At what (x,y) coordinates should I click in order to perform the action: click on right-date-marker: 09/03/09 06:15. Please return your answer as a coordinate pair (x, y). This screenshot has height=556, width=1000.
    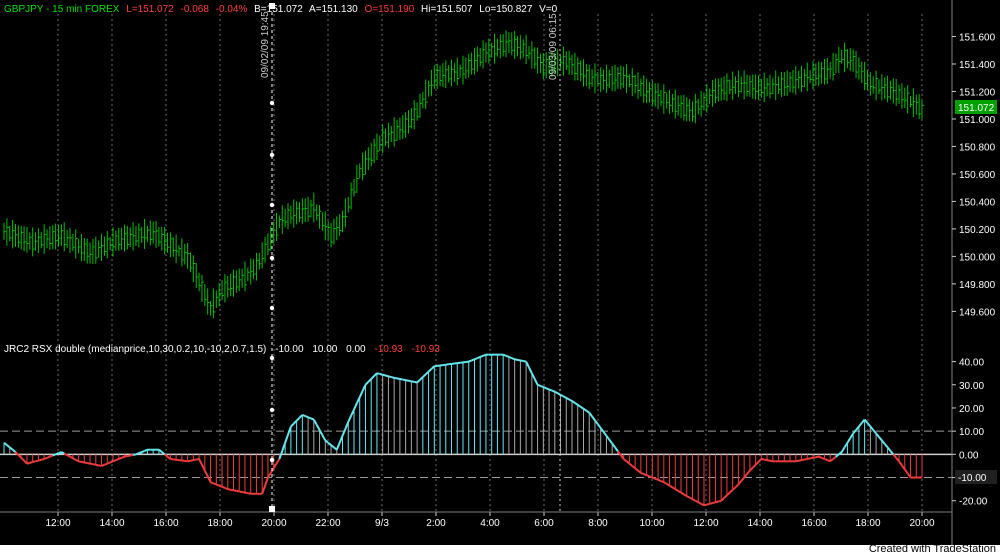
    Looking at the image, I should click on (554, 262).